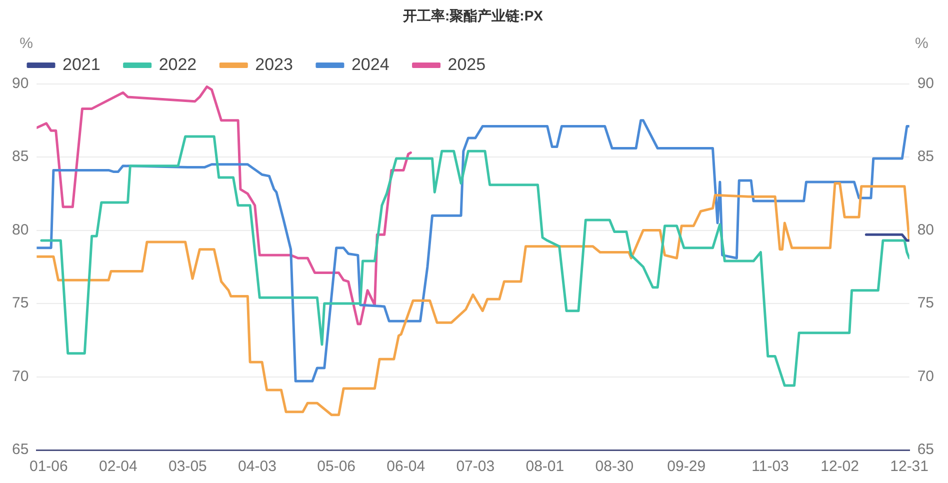  What do you see at coordinates (20, 376) in the screenshot?
I see `y-tick-label: 70` at bounding box center [20, 376].